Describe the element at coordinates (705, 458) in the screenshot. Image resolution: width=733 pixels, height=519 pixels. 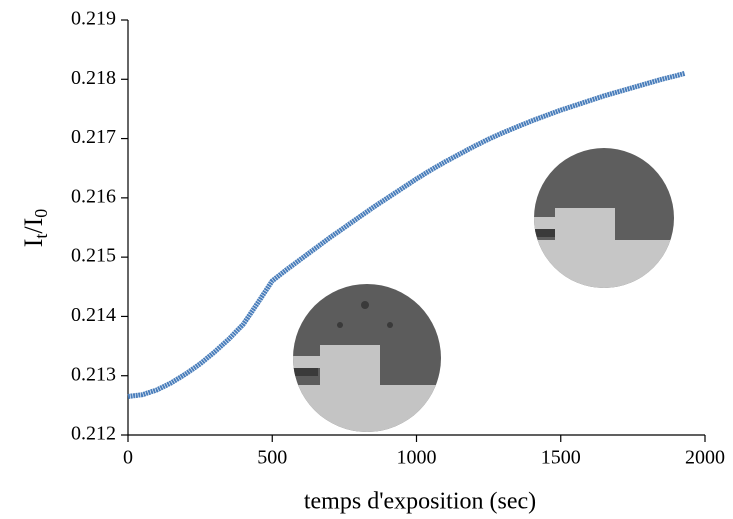
I see `x-tick-label: 2000` at that location.